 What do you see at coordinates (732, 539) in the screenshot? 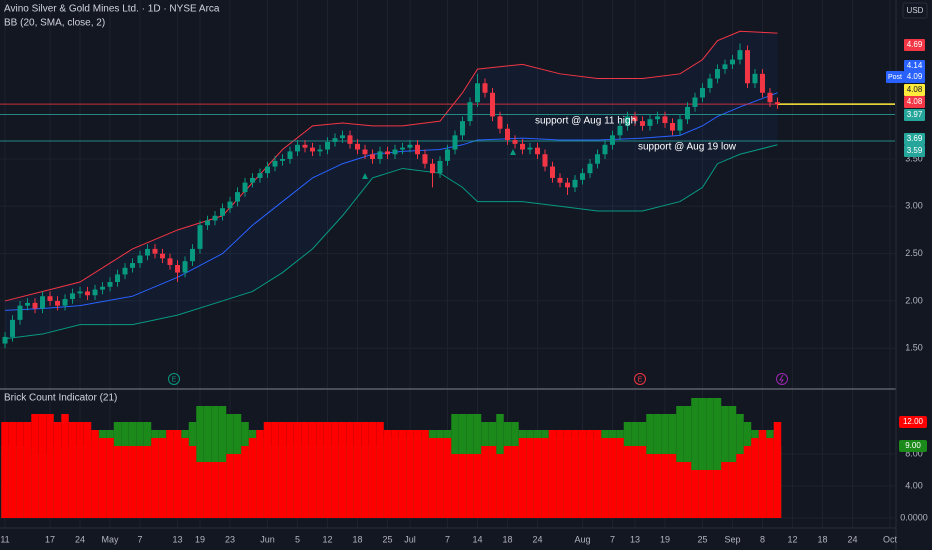
I see `x-tick-label: Sep` at bounding box center [732, 539].